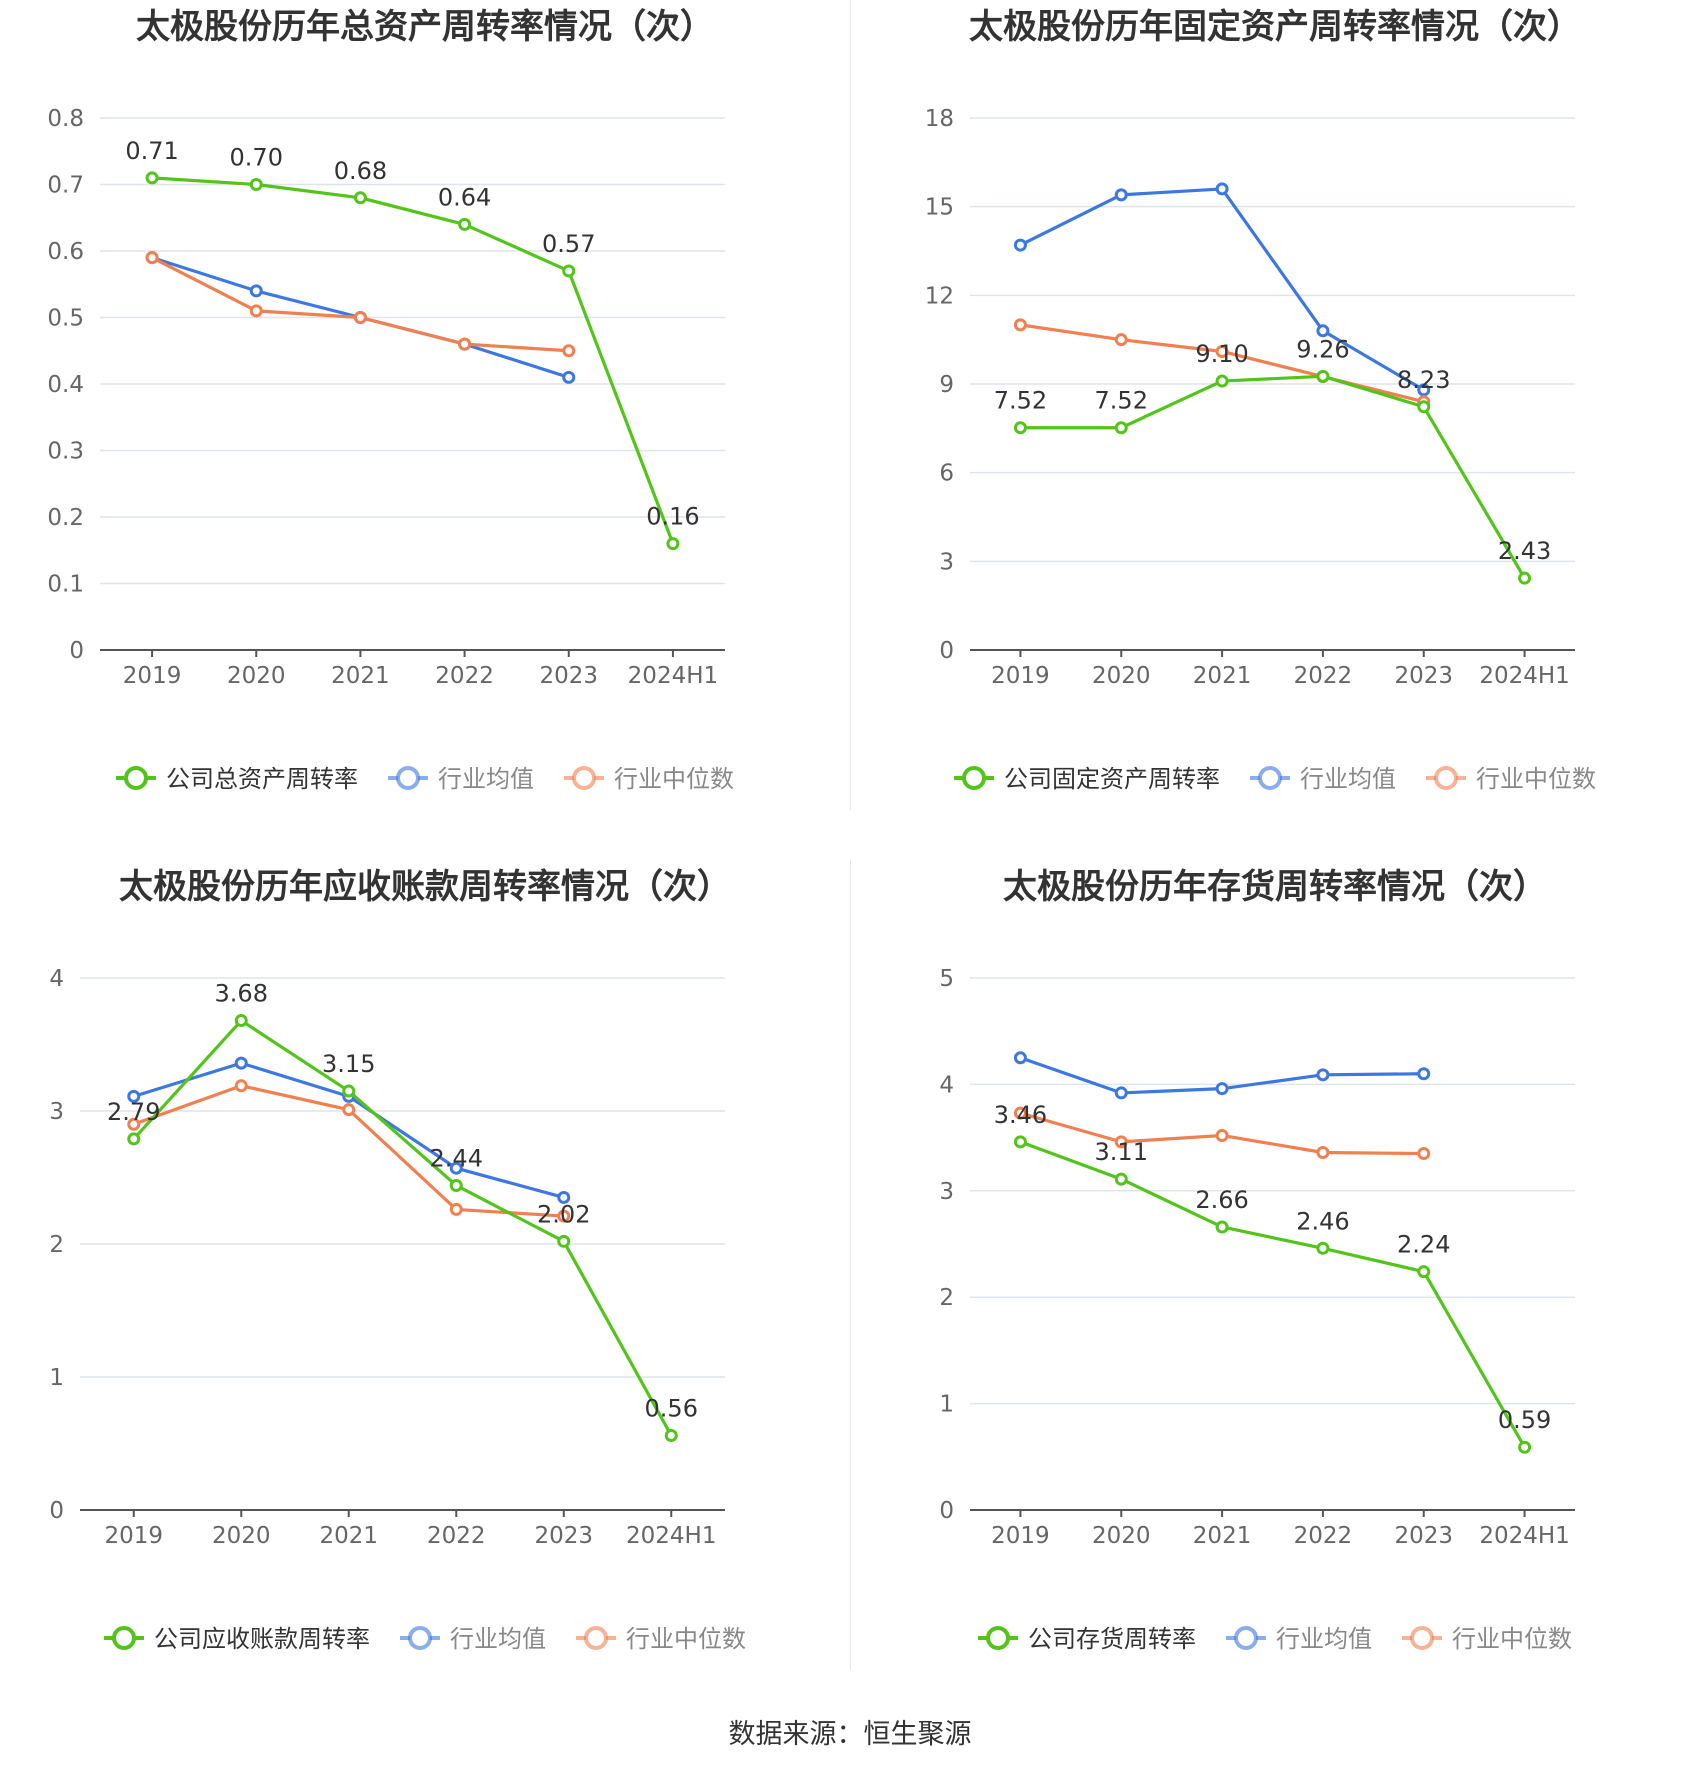 The height and width of the screenshot is (1782, 1700). What do you see at coordinates (1275, 27) in the screenshot?
I see `chart-title: 太极股份历年固定资产周转率情况（次）` at bounding box center [1275, 27].